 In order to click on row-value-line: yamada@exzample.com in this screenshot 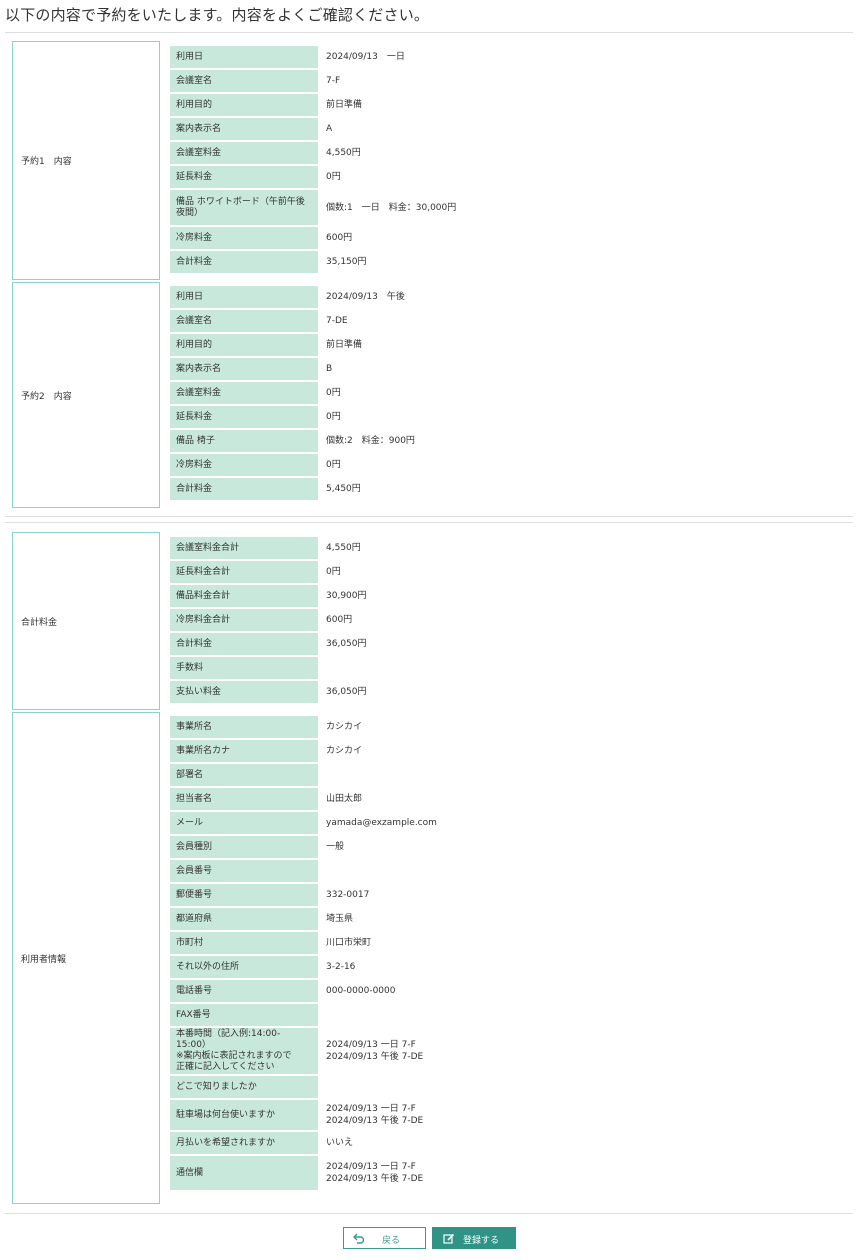, I will do `click(381, 823)`.